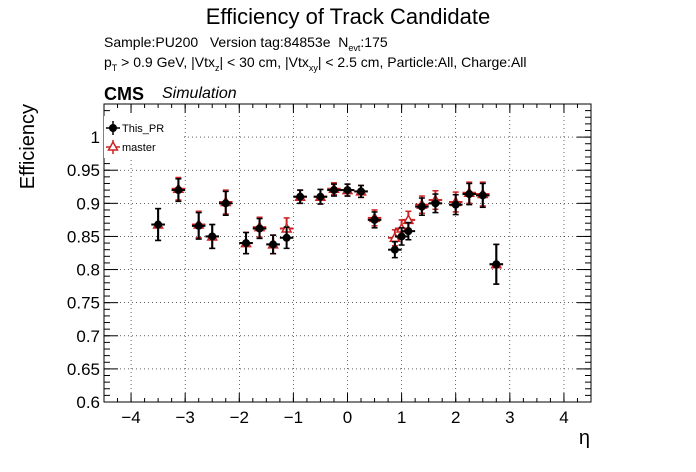 The image size is (696, 472). I want to click on y-tick-label: 0.85, so click(83, 236).